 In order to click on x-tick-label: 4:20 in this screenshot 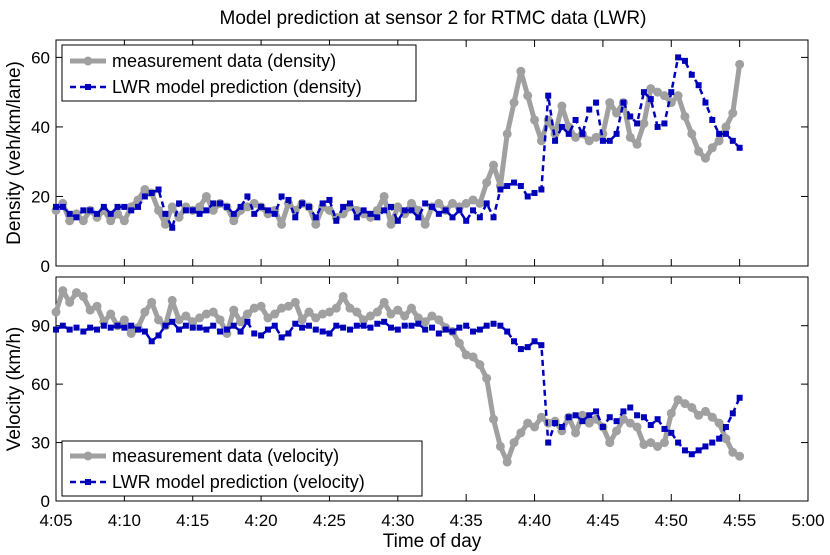, I will do `click(261, 520)`.